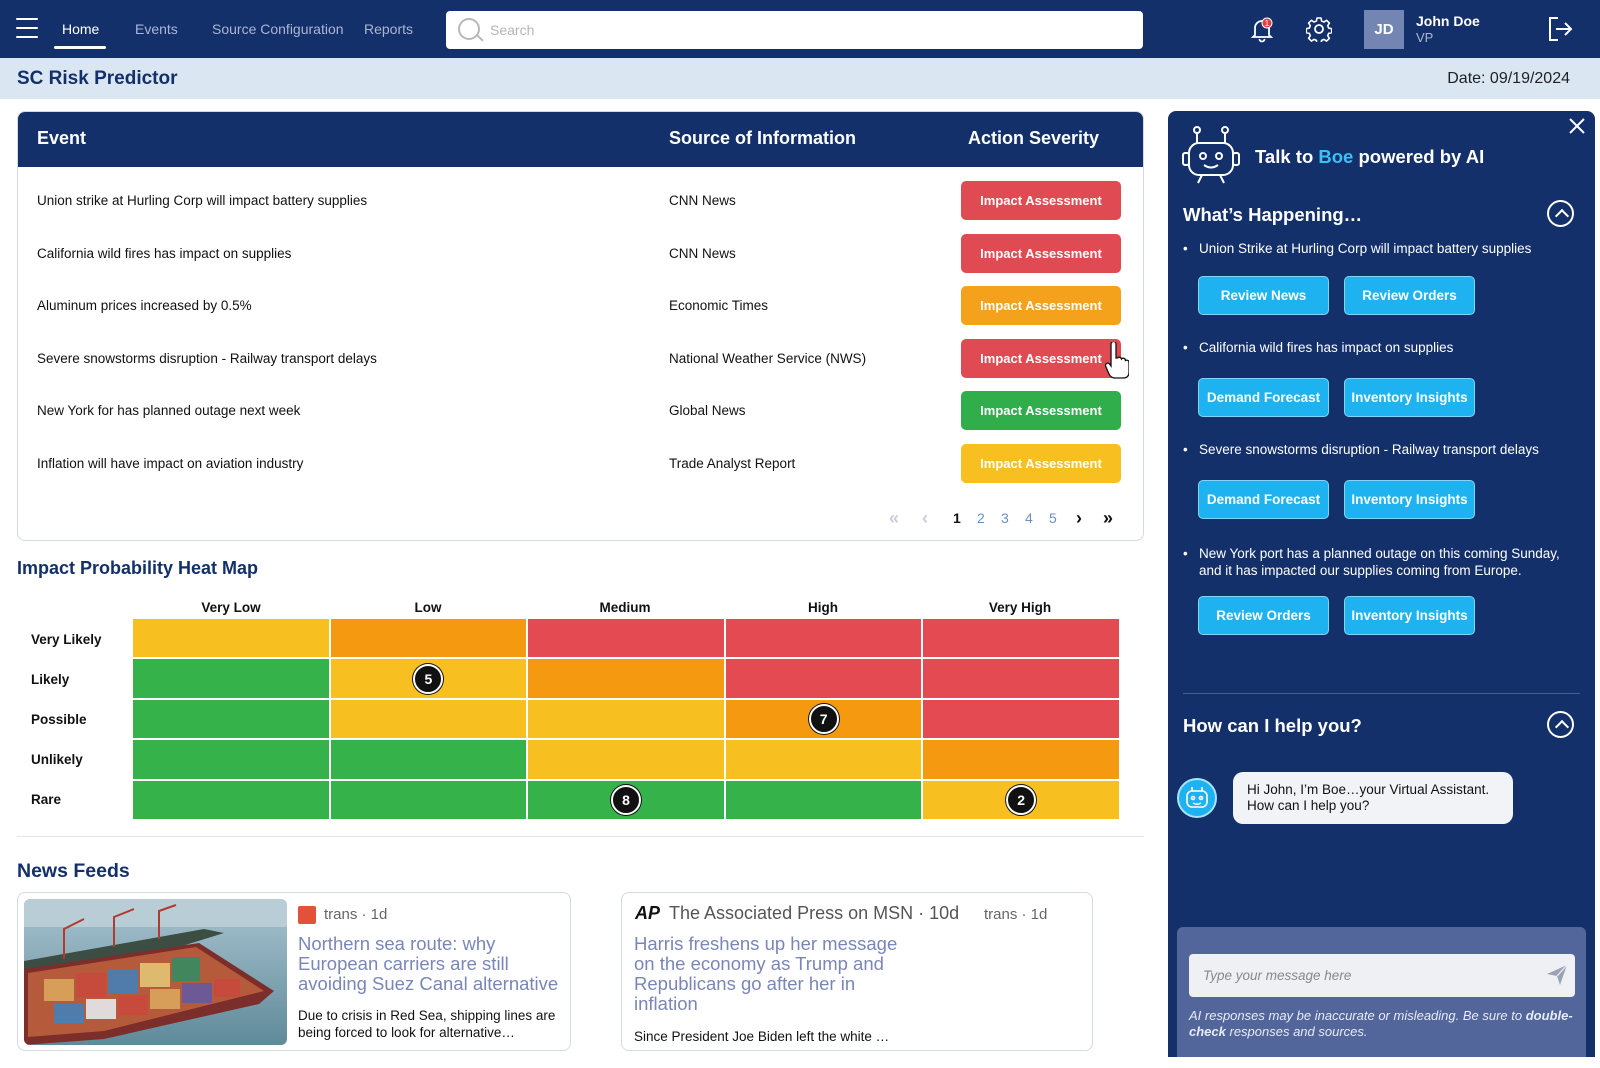 This screenshot has height=1068, width=1600. I want to click on next-page-icon: ›, so click(1079, 518).